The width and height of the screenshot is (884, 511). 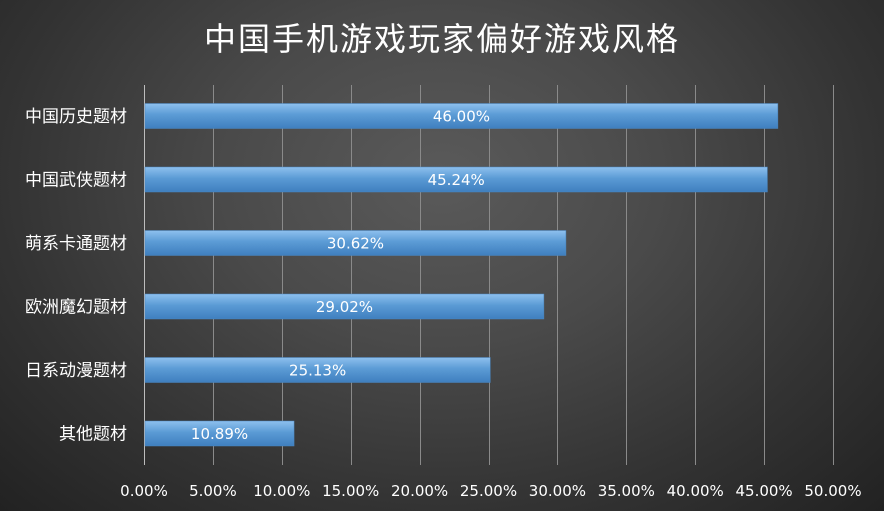 What do you see at coordinates (76, 181) in the screenshot?
I see `category-label: 中国武侠题材` at bounding box center [76, 181].